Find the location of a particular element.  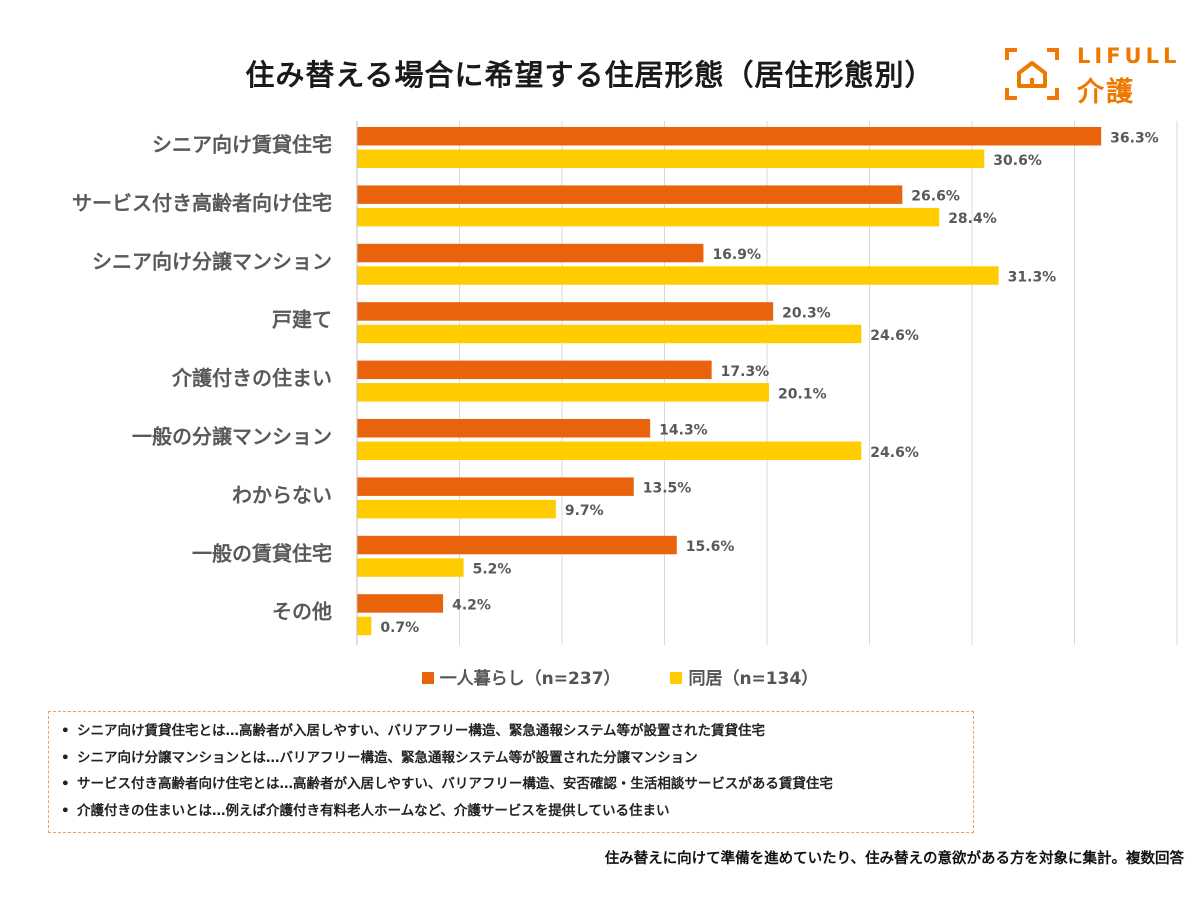

legend-item-single: 一人暮らし（n=237） is located at coordinates (521, 676).